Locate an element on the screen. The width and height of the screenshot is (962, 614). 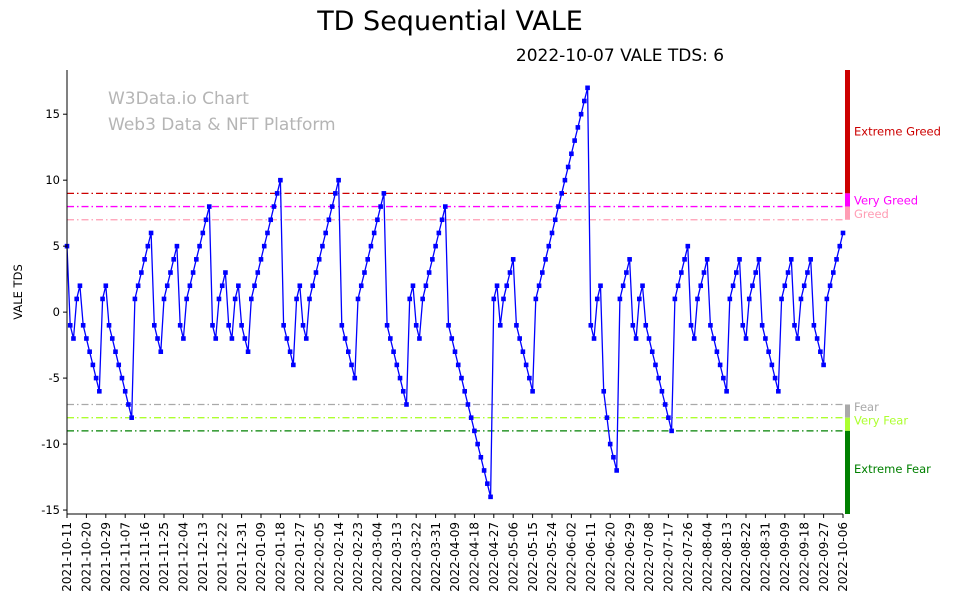
x-tick-label: 2022-05-24 is located at coordinates (552, 557).